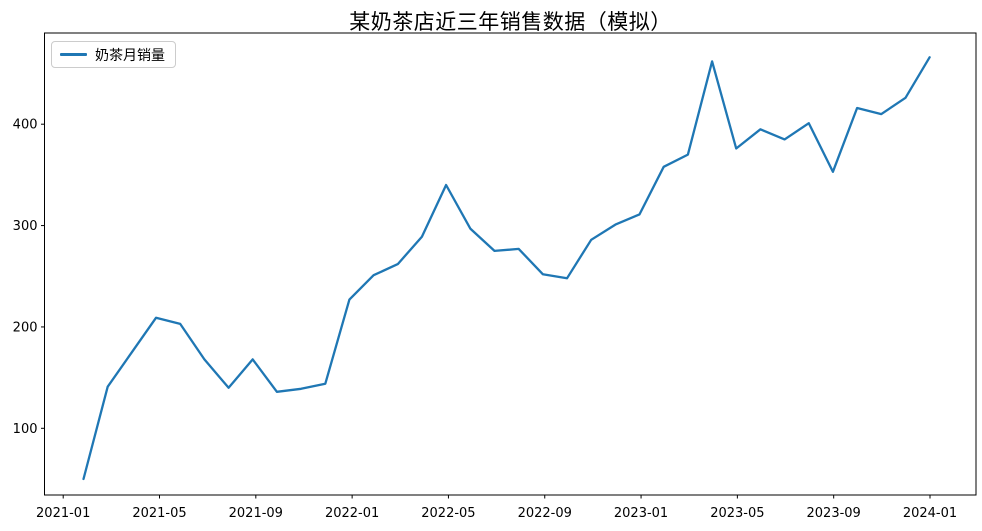  What do you see at coordinates (256, 513) in the screenshot?
I see `x-tick-label: 2021-09` at bounding box center [256, 513].